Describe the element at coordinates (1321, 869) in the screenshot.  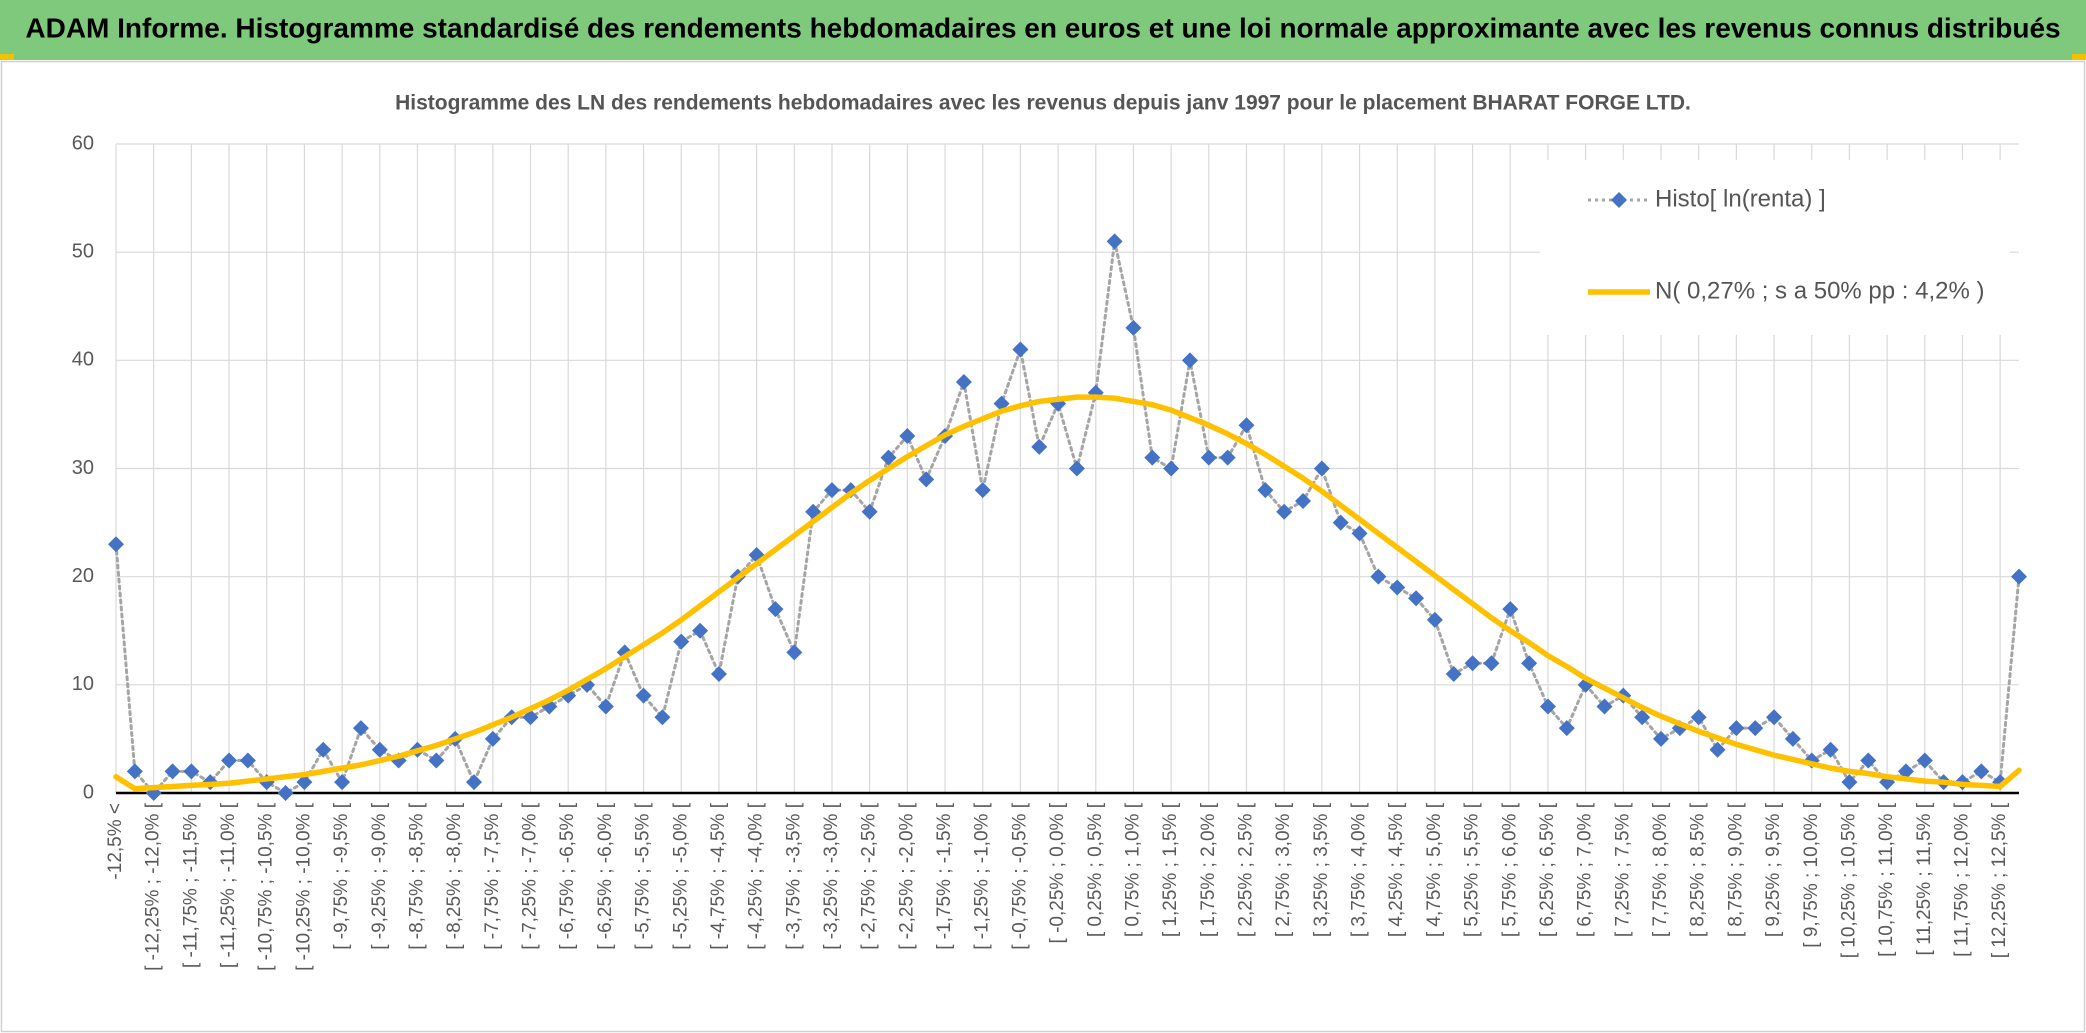
I see `x-tick-label: [ 3,25% ; 3,5% [` at that location.